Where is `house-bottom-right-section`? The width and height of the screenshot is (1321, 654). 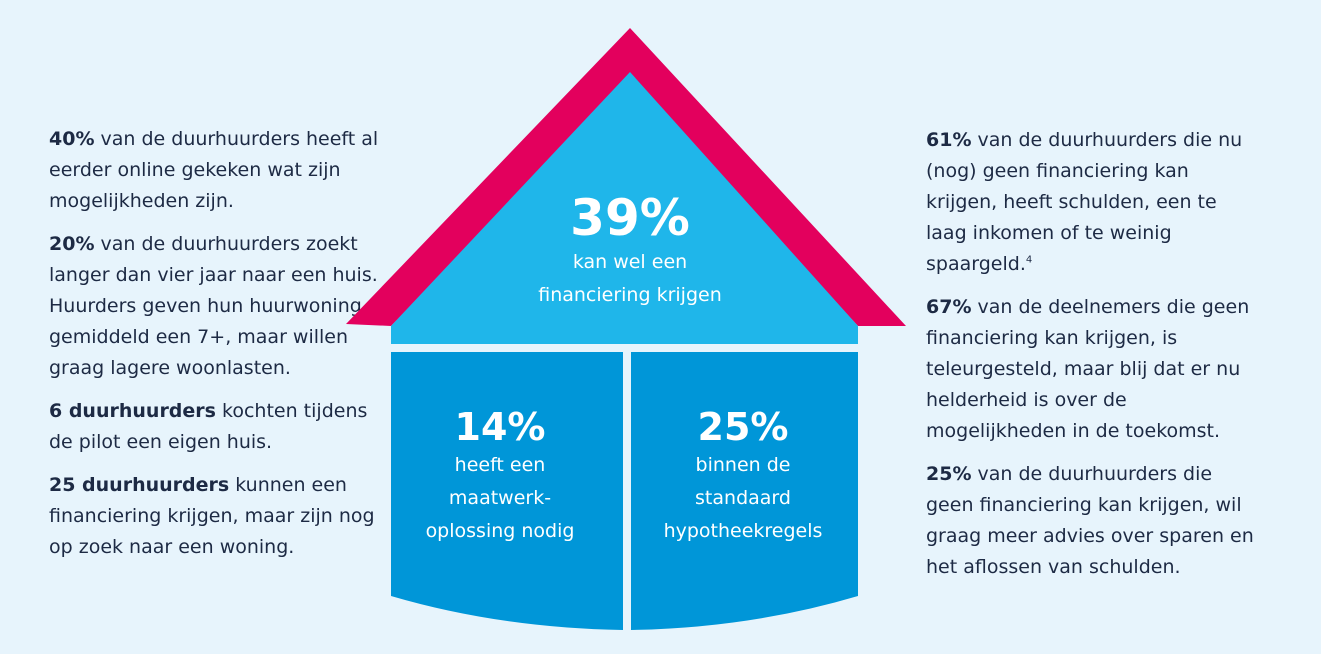
house-bottom-right-section is located at coordinates (744, 491).